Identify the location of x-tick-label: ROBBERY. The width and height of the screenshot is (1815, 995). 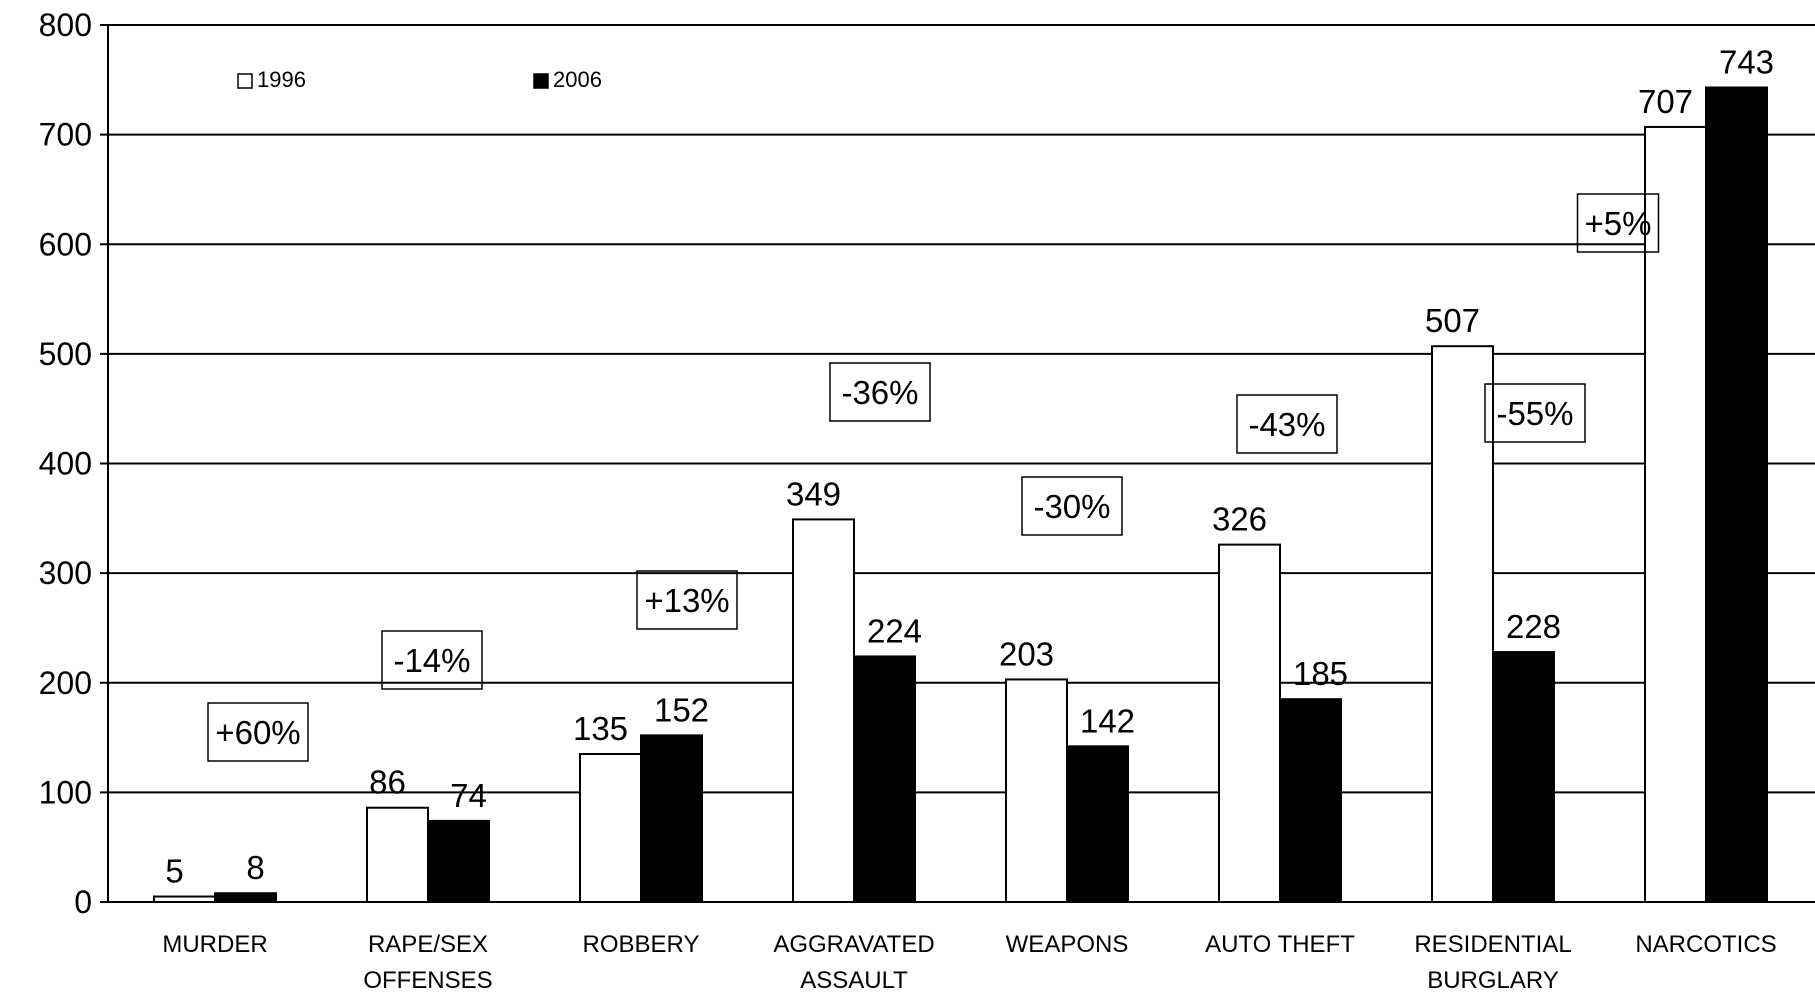
(641, 944).